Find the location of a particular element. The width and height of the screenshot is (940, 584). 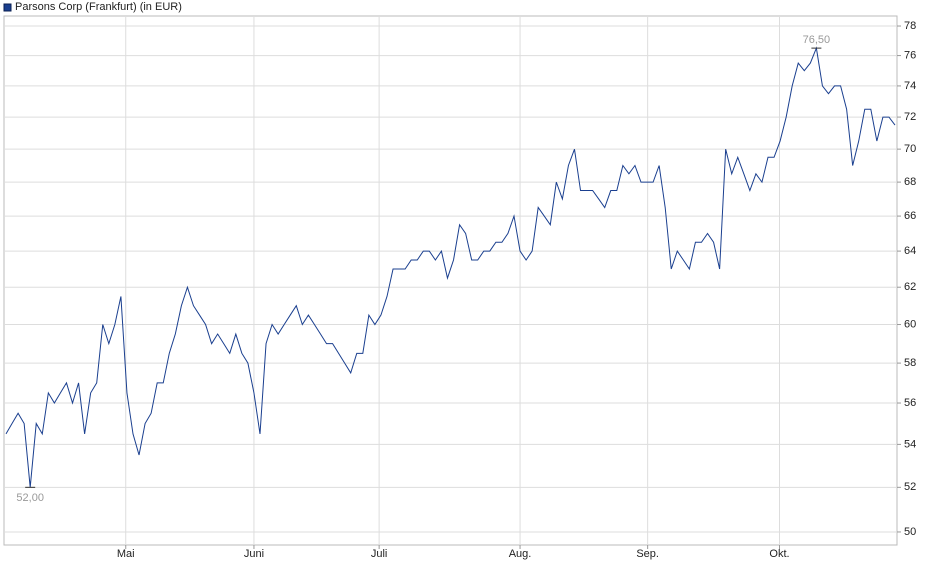

x-tick-label: Mai is located at coordinates (126, 554).